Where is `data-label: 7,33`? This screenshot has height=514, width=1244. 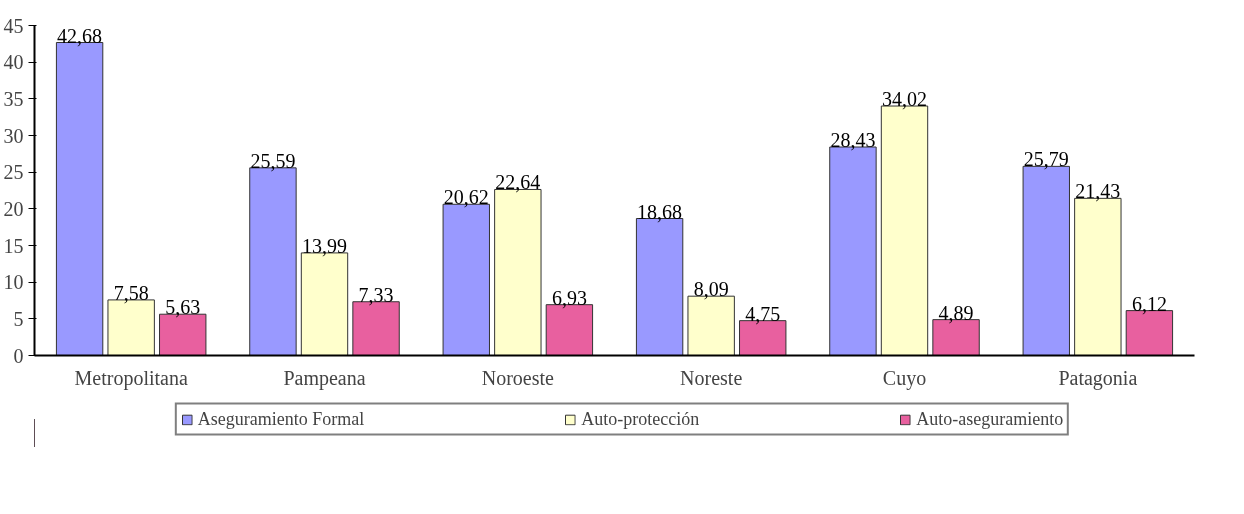 data-label: 7,33 is located at coordinates (376, 294).